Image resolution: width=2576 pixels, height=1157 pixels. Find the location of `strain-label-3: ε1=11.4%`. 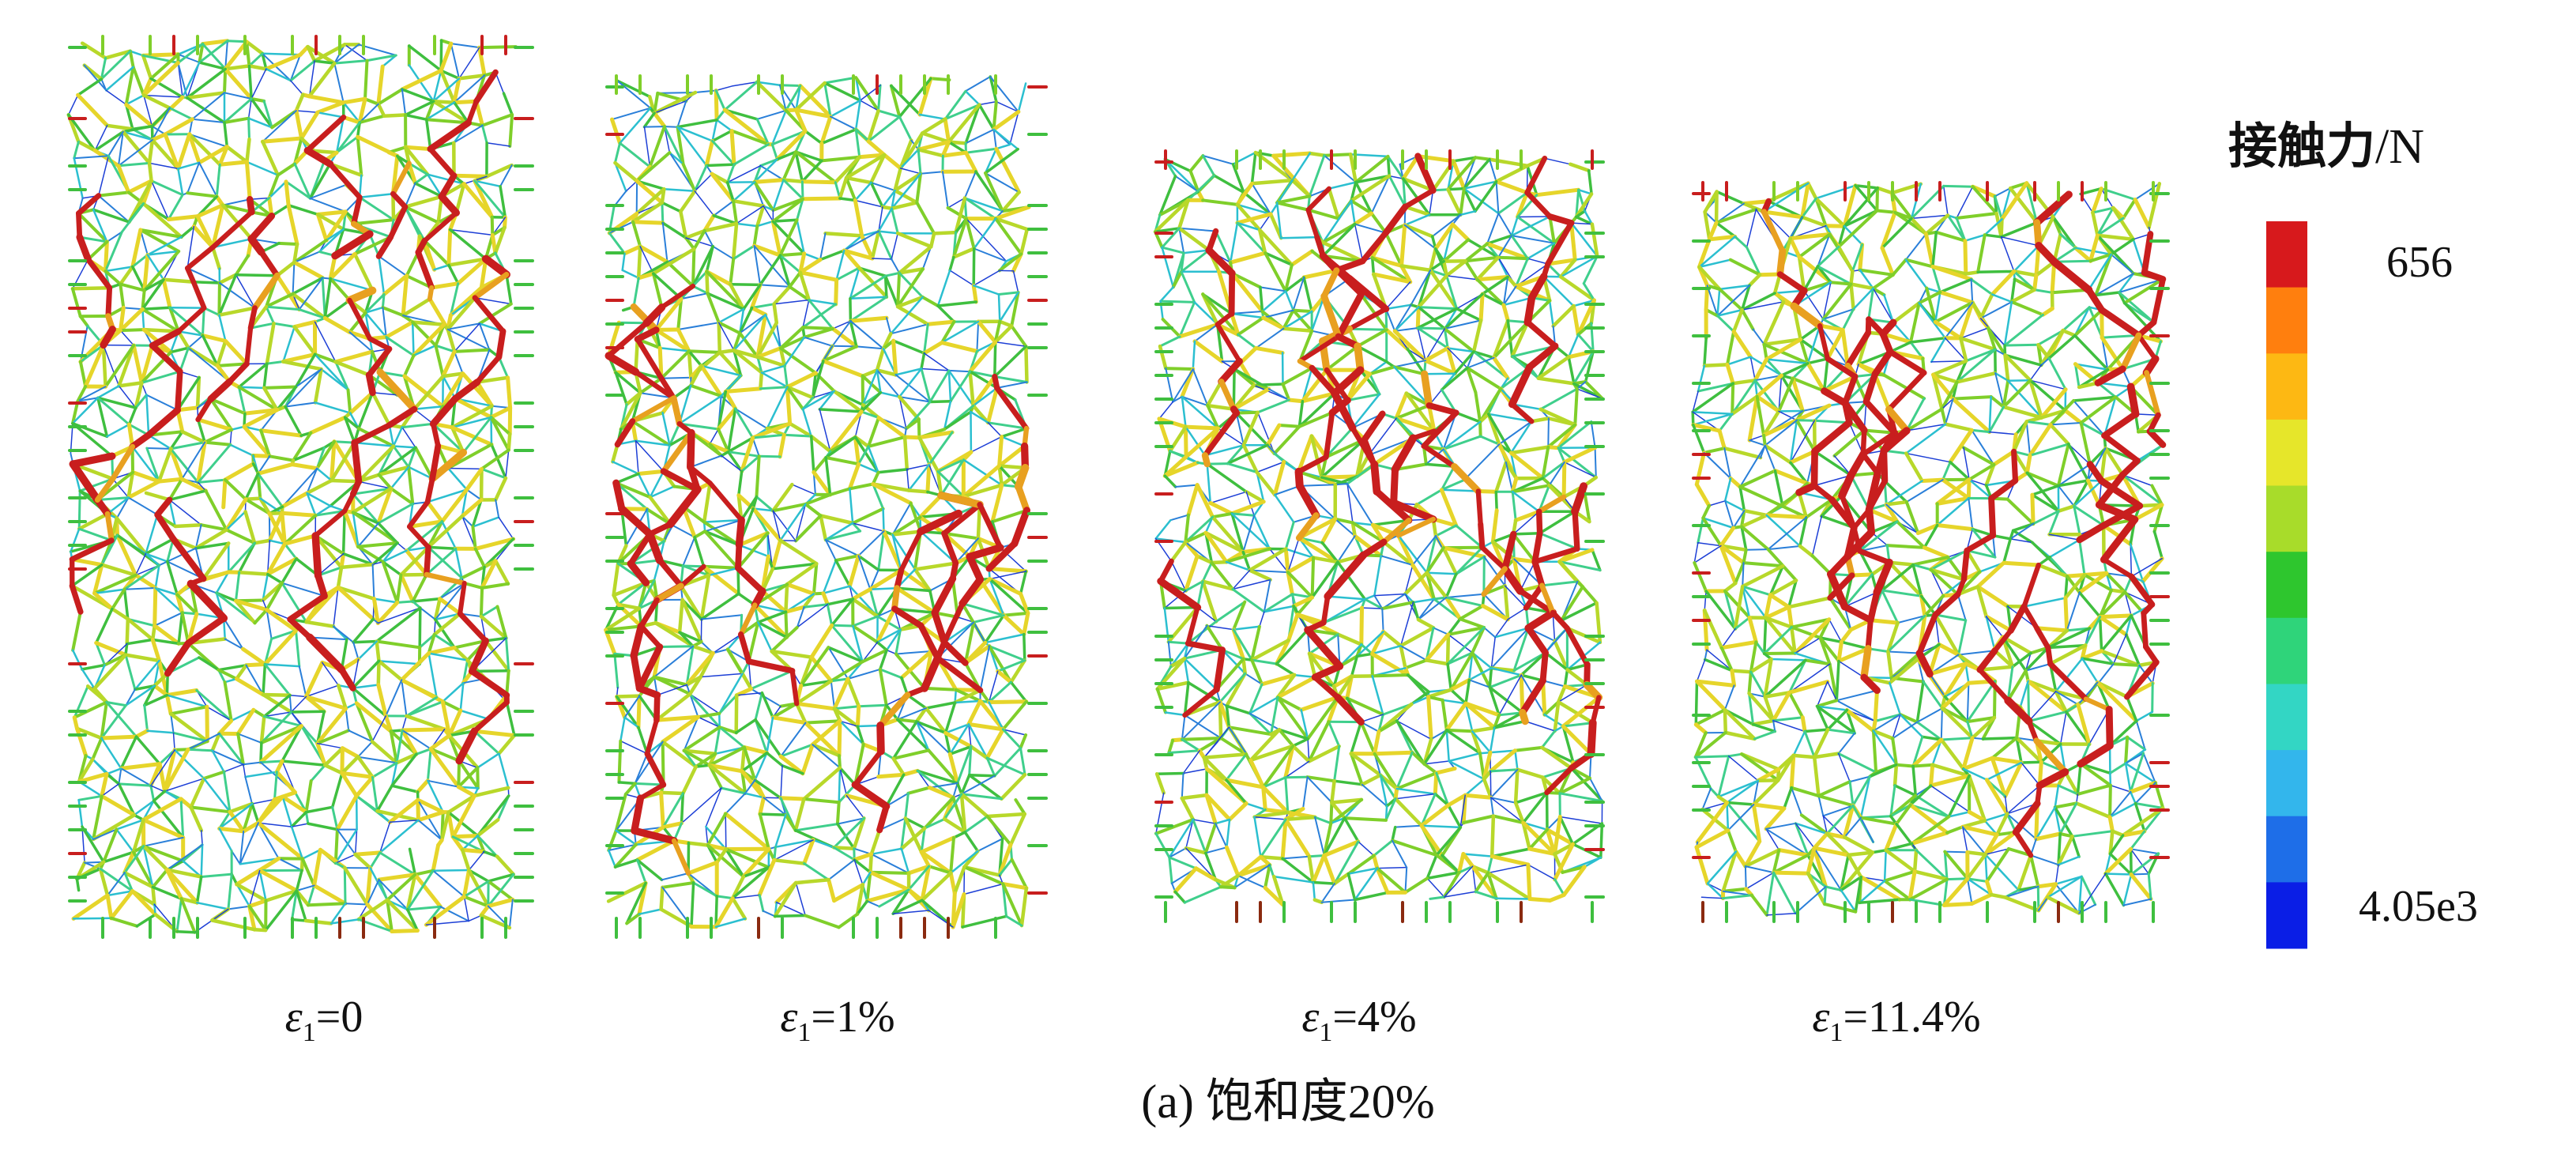

strain-label-3: ε1=11.4% is located at coordinates (1896, 1020).